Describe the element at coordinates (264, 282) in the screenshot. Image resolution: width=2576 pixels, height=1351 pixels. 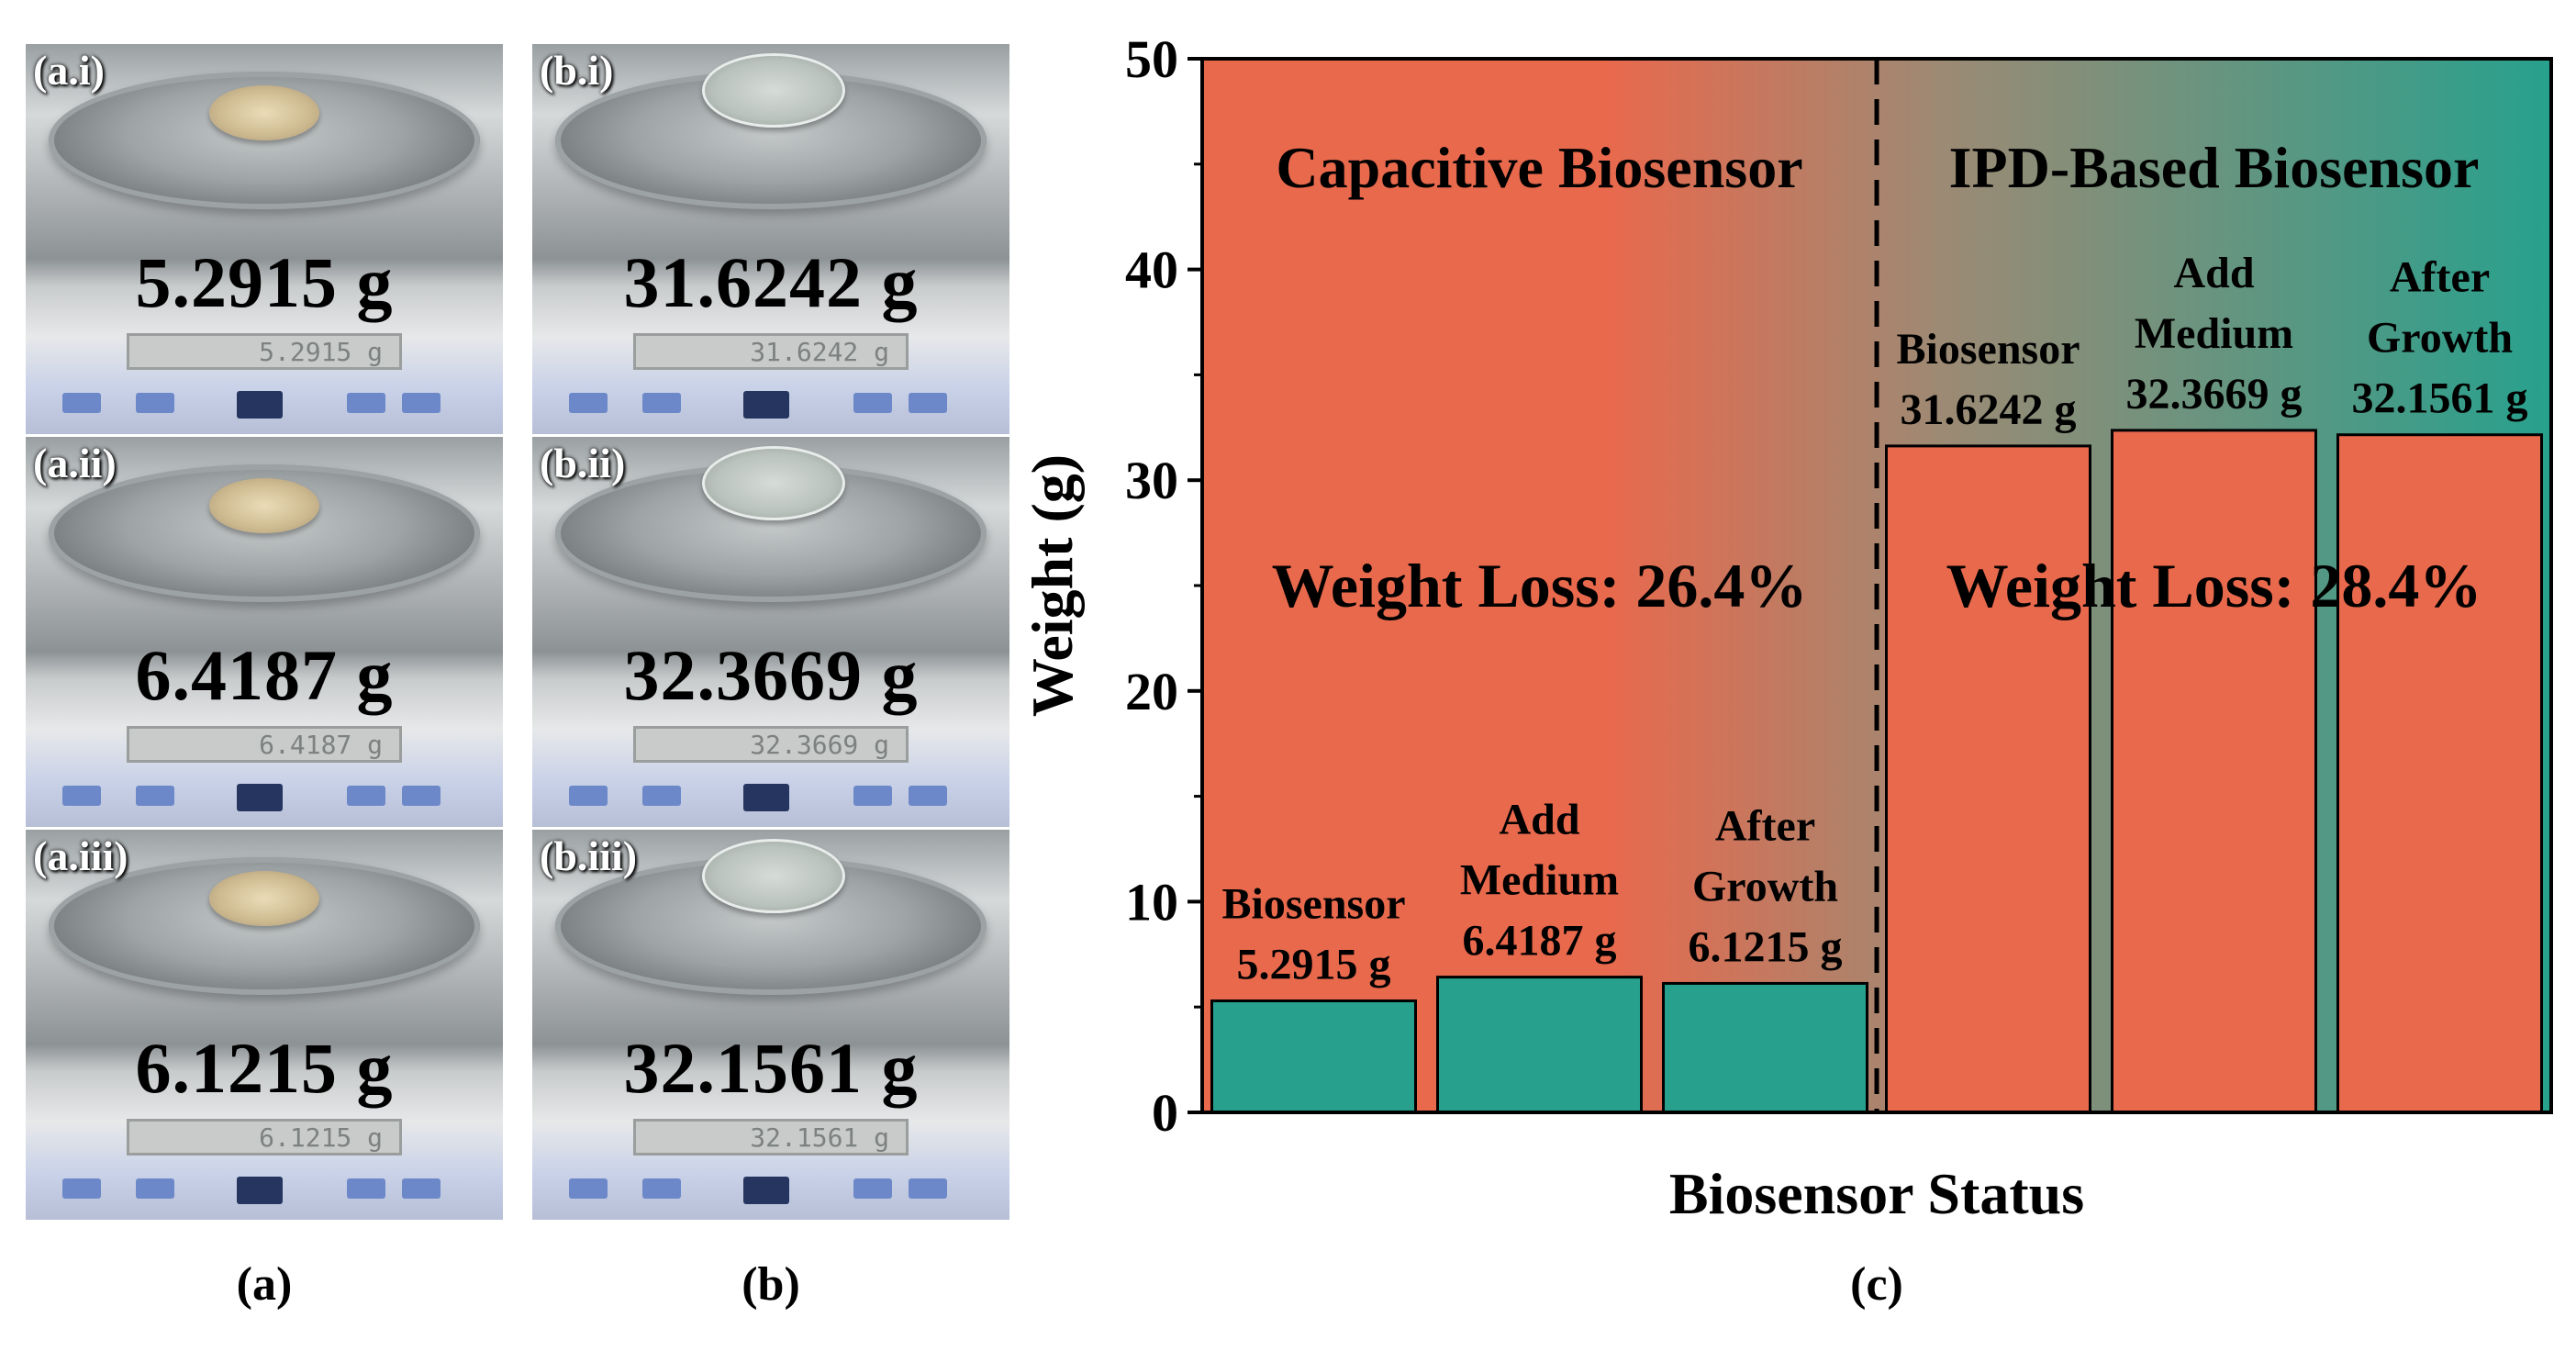
I see `weight-reading: 5.2915 g` at that location.